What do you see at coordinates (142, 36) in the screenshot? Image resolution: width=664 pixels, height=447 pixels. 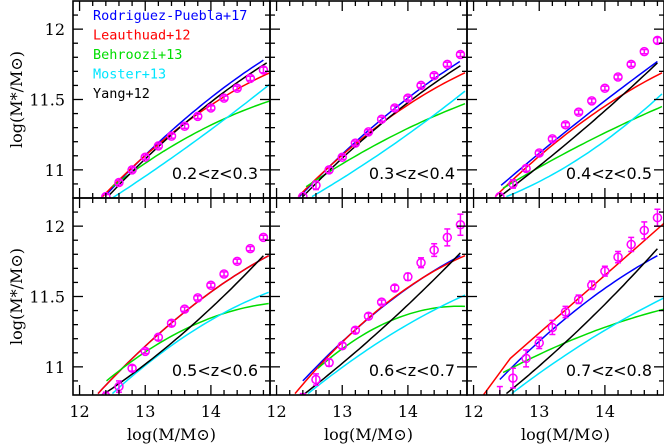 I see `legend-entry: Leauthuad+12` at bounding box center [142, 36].